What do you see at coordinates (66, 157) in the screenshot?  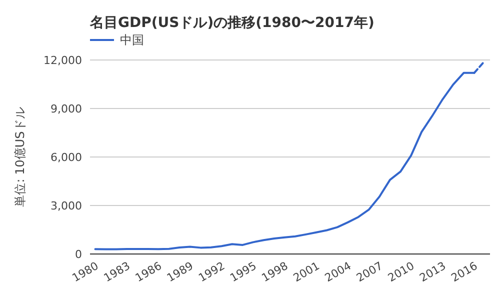 I see `y-tick-label: 6,000` at bounding box center [66, 157].